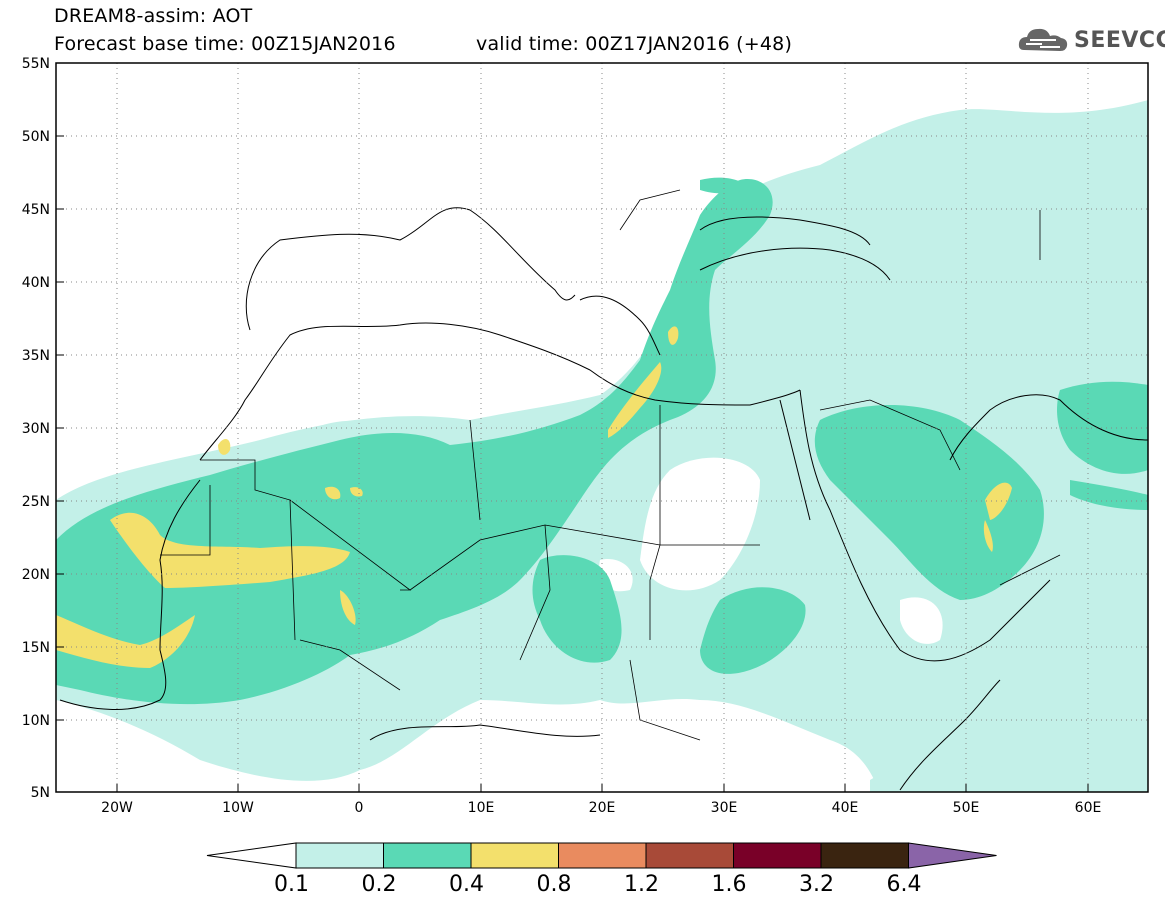 The width and height of the screenshot is (1165, 905). Describe the element at coordinates (40, 793) in the screenshot. I see `lat-label: 5N` at that location.